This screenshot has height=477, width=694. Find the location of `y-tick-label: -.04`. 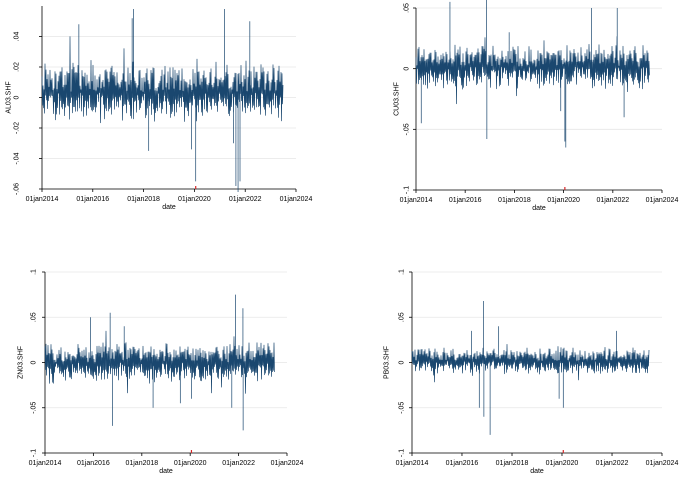

y-tick-label: -.04 is located at coordinates (16, 158).